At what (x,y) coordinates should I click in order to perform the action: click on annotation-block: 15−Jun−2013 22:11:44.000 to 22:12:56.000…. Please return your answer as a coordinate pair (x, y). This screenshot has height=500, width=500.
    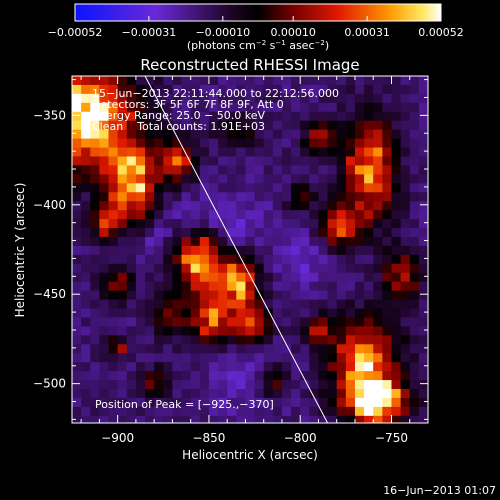
    Looking at the image, I should click on (215, 110).